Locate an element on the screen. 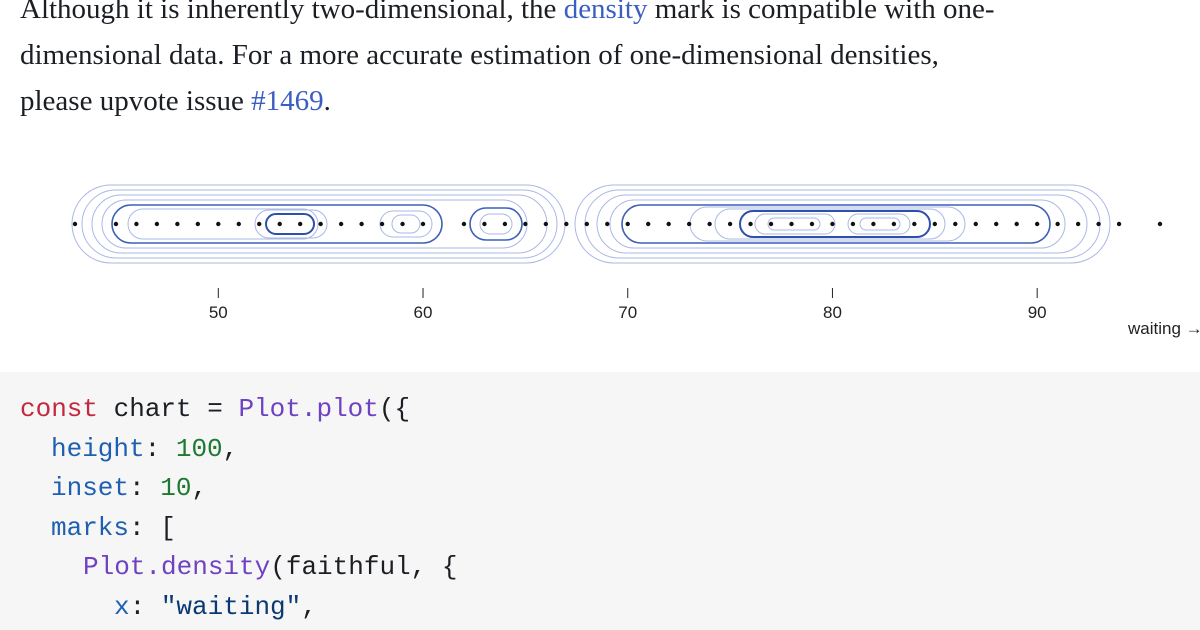 Image resolution: width=1200 pixels, height=630 pixels. code-token: (faithful, { is located at coordinates (364, 567).